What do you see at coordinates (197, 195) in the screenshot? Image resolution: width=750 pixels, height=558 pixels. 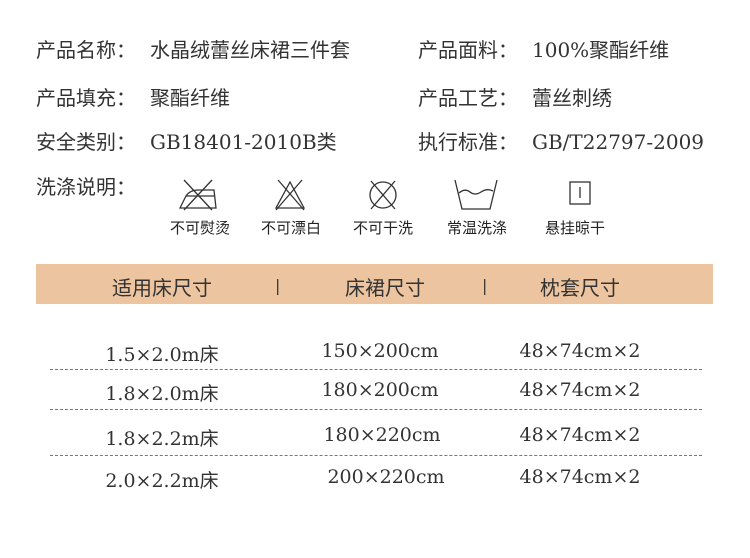 I see `no-iron-icon` at bounding box center [197, 195].